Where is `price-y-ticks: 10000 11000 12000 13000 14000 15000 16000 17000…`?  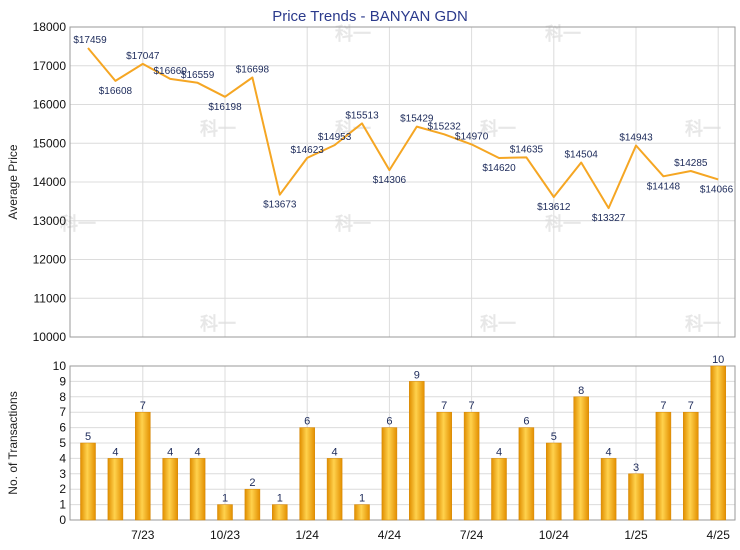 price-y-ticks: 10000 11000 12000 13000 14000 15000 16000 17000… is located at coordinates (50, 182).